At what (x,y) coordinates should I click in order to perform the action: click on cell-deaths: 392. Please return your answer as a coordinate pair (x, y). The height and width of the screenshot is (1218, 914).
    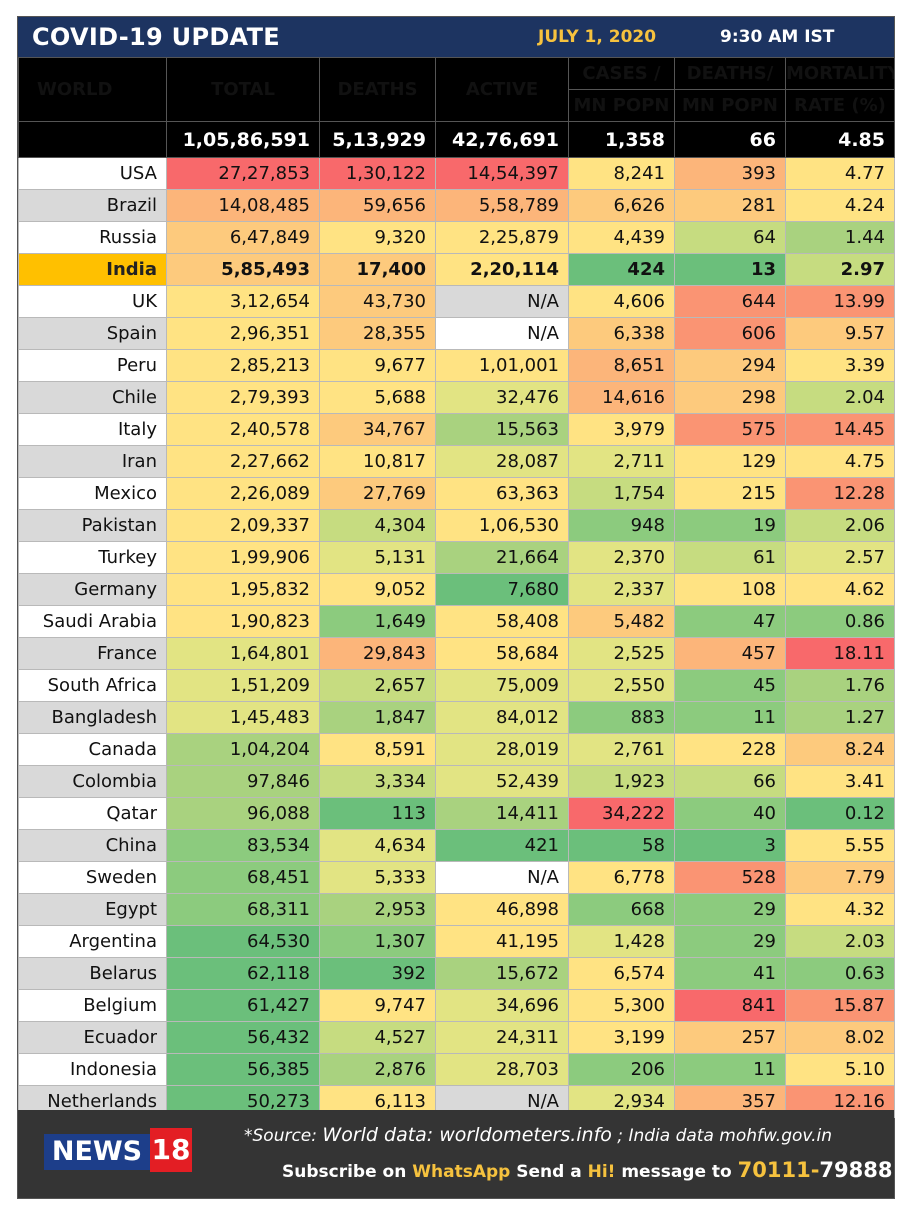
    Looking at the image, I should click on (377, 973).